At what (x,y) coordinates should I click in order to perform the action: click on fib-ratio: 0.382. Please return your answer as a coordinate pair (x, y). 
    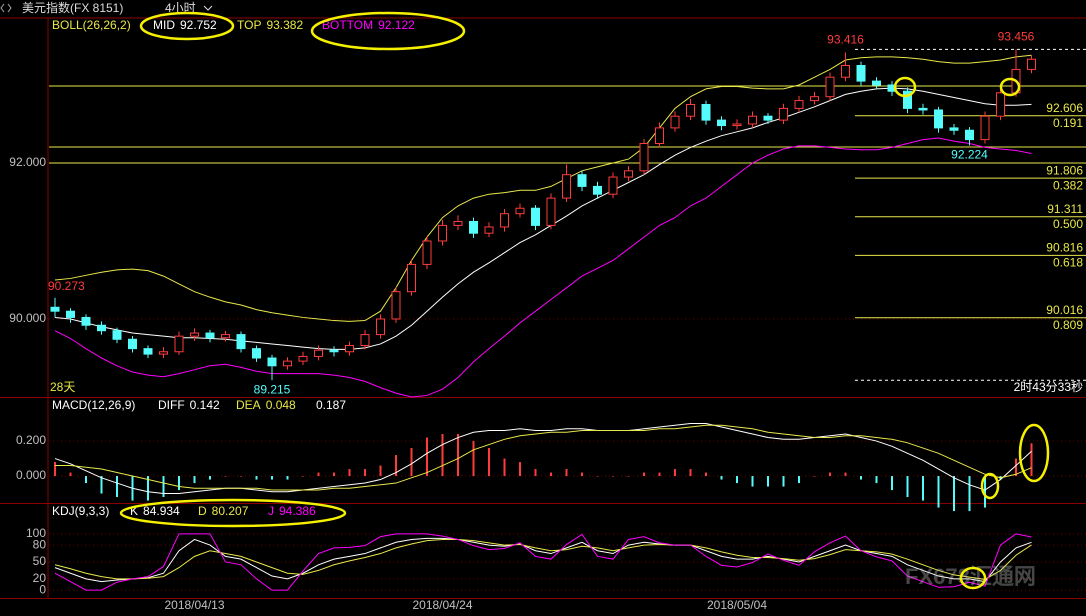
    Looking at the image, I should click on (1068, 185).